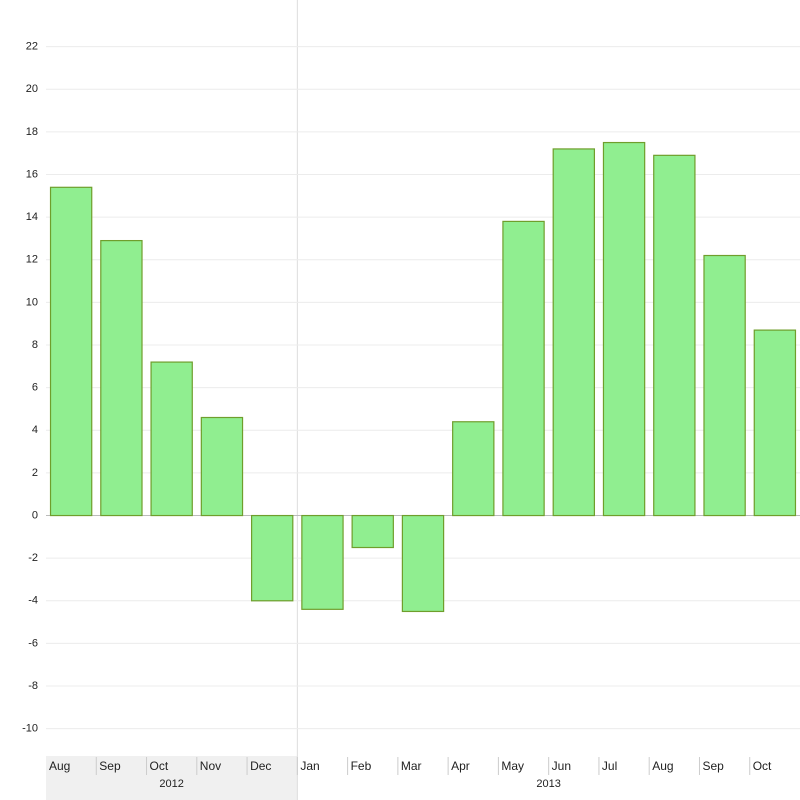 The image size is (800, 800). Describe the element at coordinates (35, 388) in the screenshot. I see `y-tick-label: 6` at that location.